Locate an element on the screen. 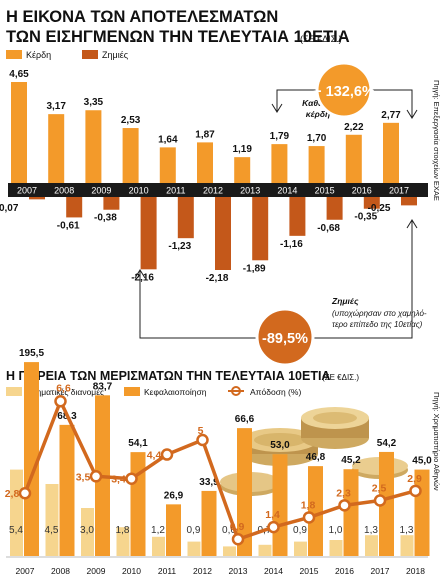 The width and height of the screenshot is (444, 582). loss-note-line2: τερο επίπεδο της 10ετίας) is located at coordinates (377, 324).